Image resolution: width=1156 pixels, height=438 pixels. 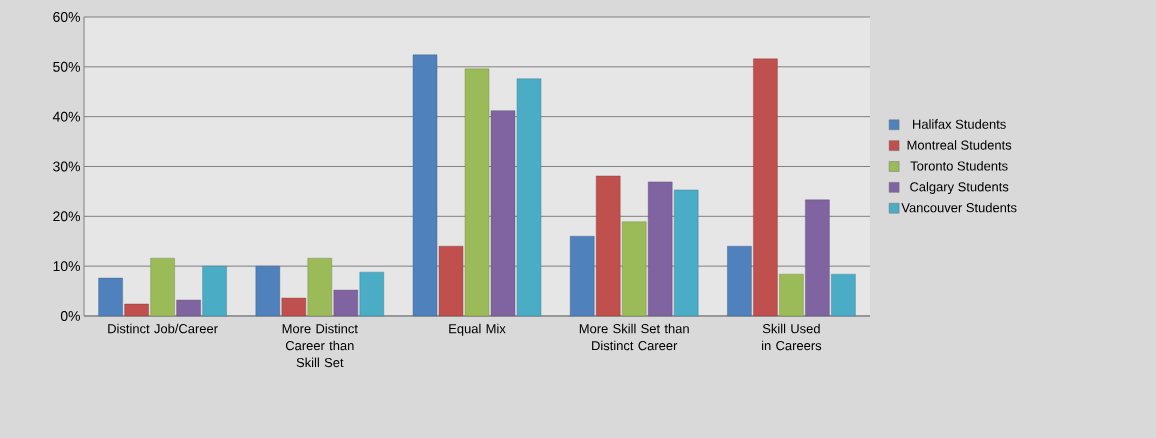 What do you see at coordinates (320, 345) in the screenshot?
I see `x-tick-label: More Distinct Career than Skill Set` at bounding box center [320, 345].